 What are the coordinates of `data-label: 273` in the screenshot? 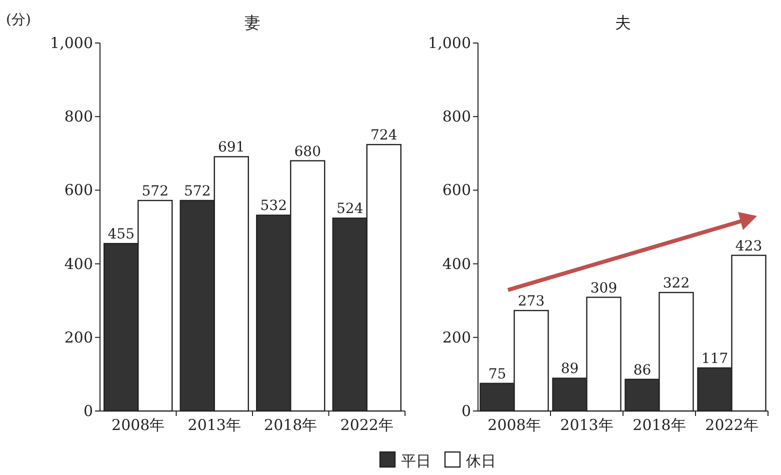 It's located at (531, 302).